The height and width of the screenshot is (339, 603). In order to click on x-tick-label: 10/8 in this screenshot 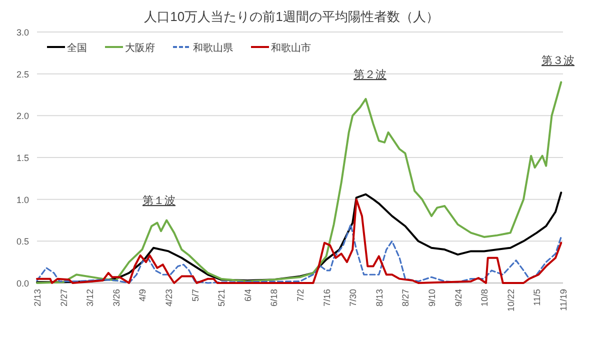, I will do `click(485, 298)`.